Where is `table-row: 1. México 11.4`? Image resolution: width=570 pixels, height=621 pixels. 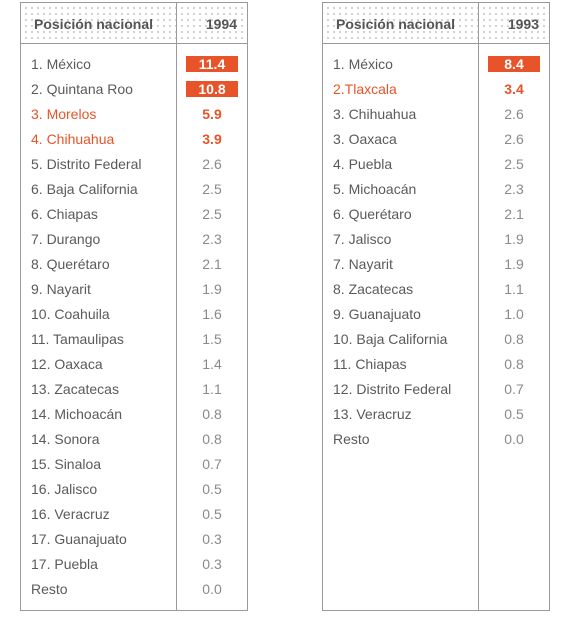
table-row: 1. México 11.4 is located at coordinates (134, 64).